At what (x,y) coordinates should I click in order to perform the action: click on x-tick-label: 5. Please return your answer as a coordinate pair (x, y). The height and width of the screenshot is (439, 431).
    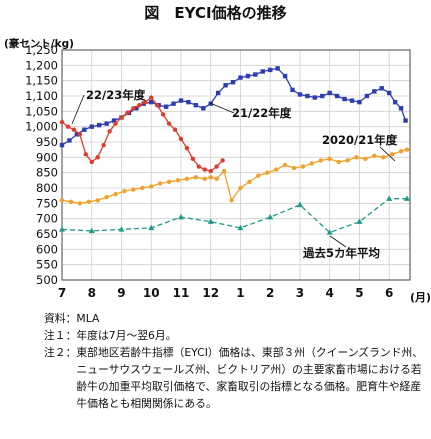
    Looking at the image, I should click on (359, 293).